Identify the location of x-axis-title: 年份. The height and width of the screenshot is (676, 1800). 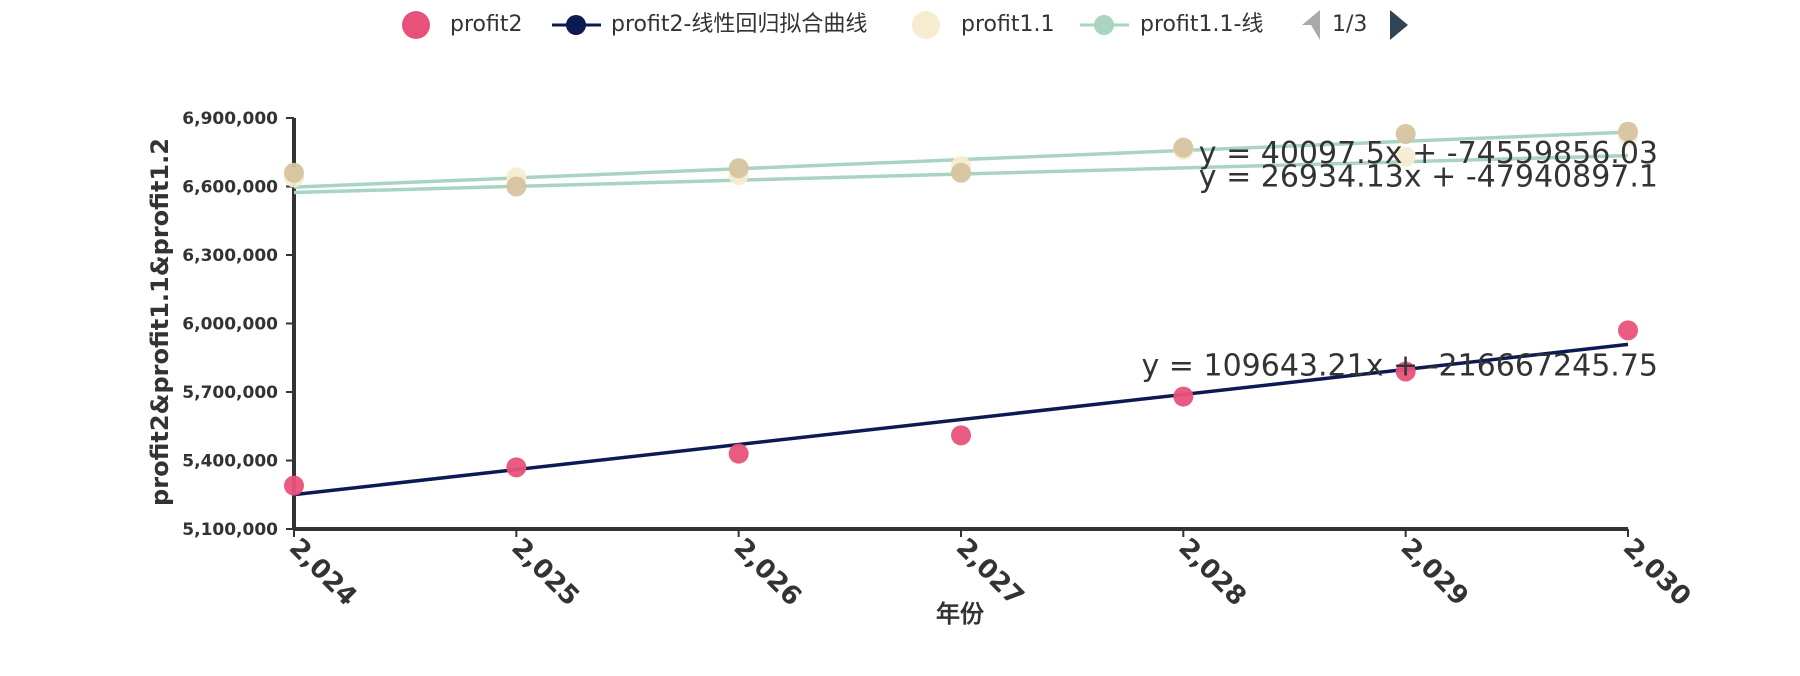
(960, 614).